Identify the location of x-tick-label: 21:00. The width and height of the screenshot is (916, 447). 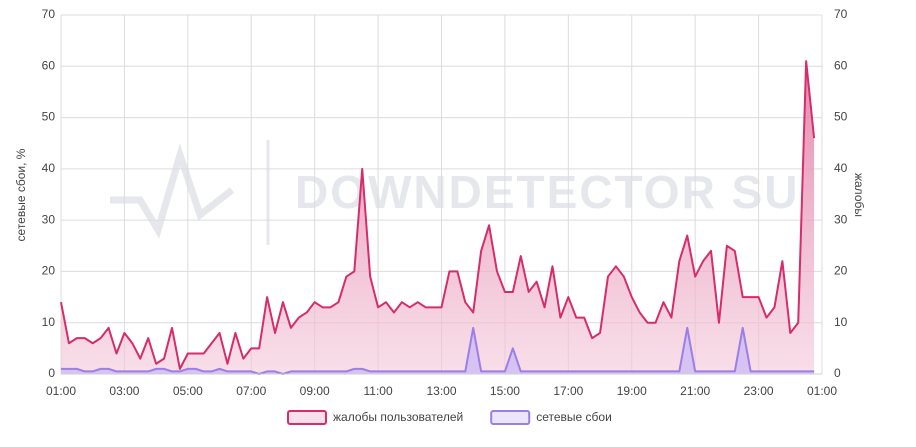
(695, 391).